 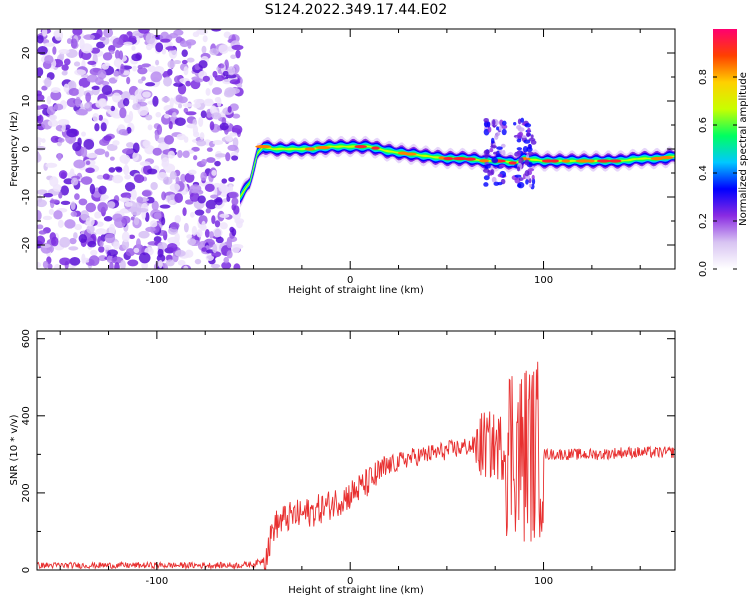 What do you see at coordinates (26, 149) in the screenshot?
I see `spectrogram-ytick-label: 0` at bounding box center [26, 149].